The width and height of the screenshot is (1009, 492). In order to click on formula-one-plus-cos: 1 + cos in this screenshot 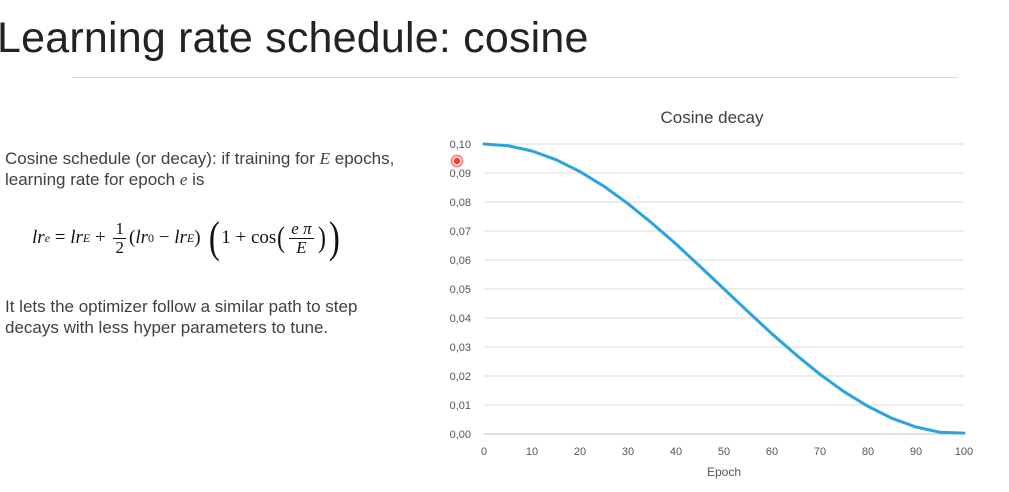, I will do `click(249, 237)`.